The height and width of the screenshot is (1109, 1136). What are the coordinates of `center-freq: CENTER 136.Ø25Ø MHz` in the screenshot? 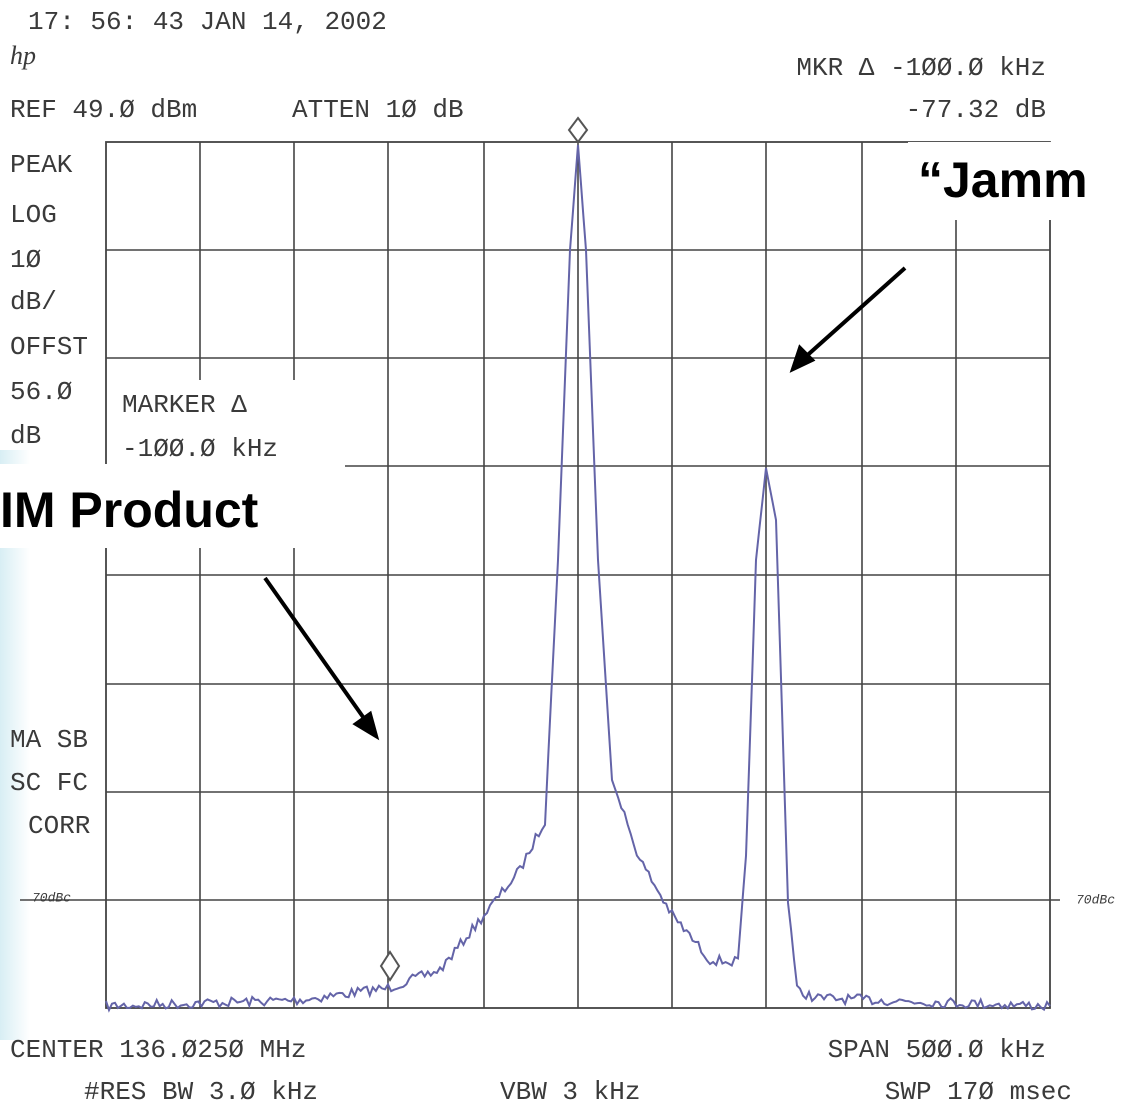 It's located at (158, 1050).